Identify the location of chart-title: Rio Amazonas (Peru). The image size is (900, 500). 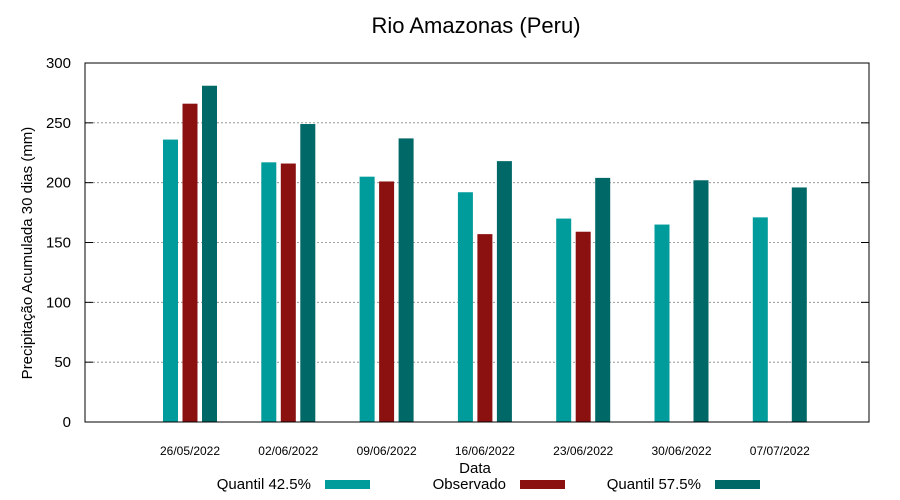
(475, 25).